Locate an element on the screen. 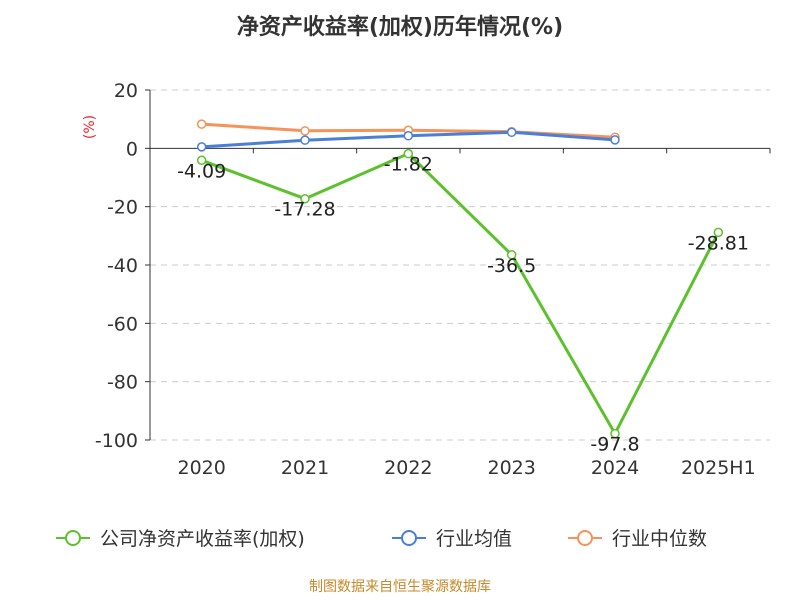  y-tick-label: 20 is located at coordinates (126, 91).